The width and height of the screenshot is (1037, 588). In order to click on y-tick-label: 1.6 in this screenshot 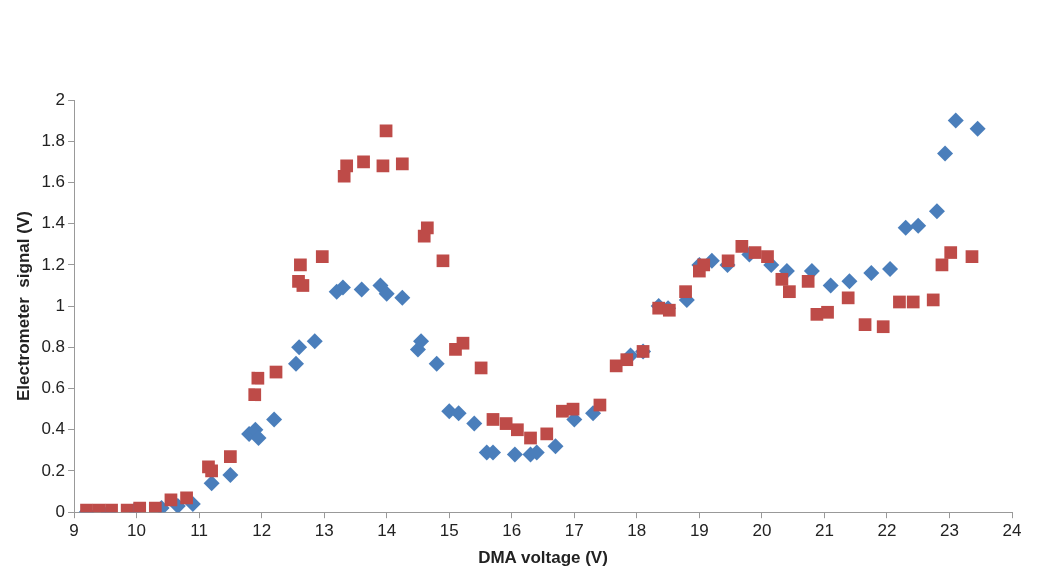, I will do `click(53, 182)`.